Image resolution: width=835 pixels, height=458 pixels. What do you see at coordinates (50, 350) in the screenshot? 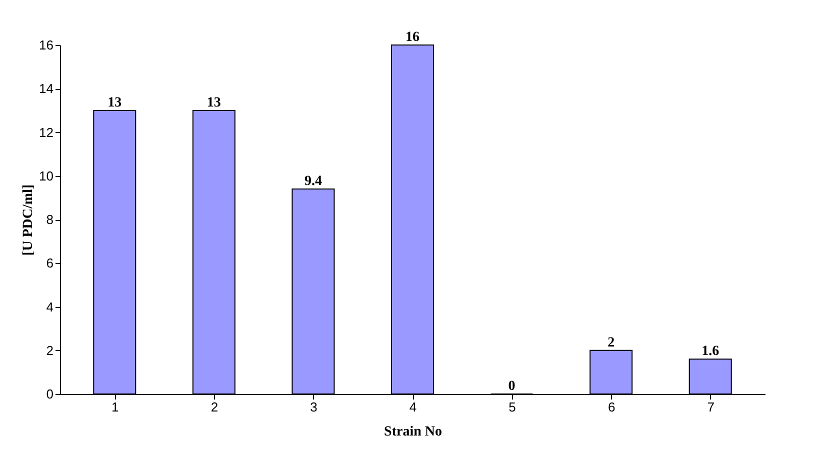
I see `y-tick-label: 2` at bounding box center [50, 350].